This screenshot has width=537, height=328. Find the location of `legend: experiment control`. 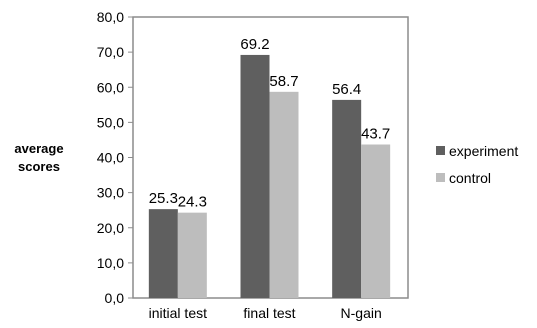

legend: experiment control is located at coordinates (477, 164).